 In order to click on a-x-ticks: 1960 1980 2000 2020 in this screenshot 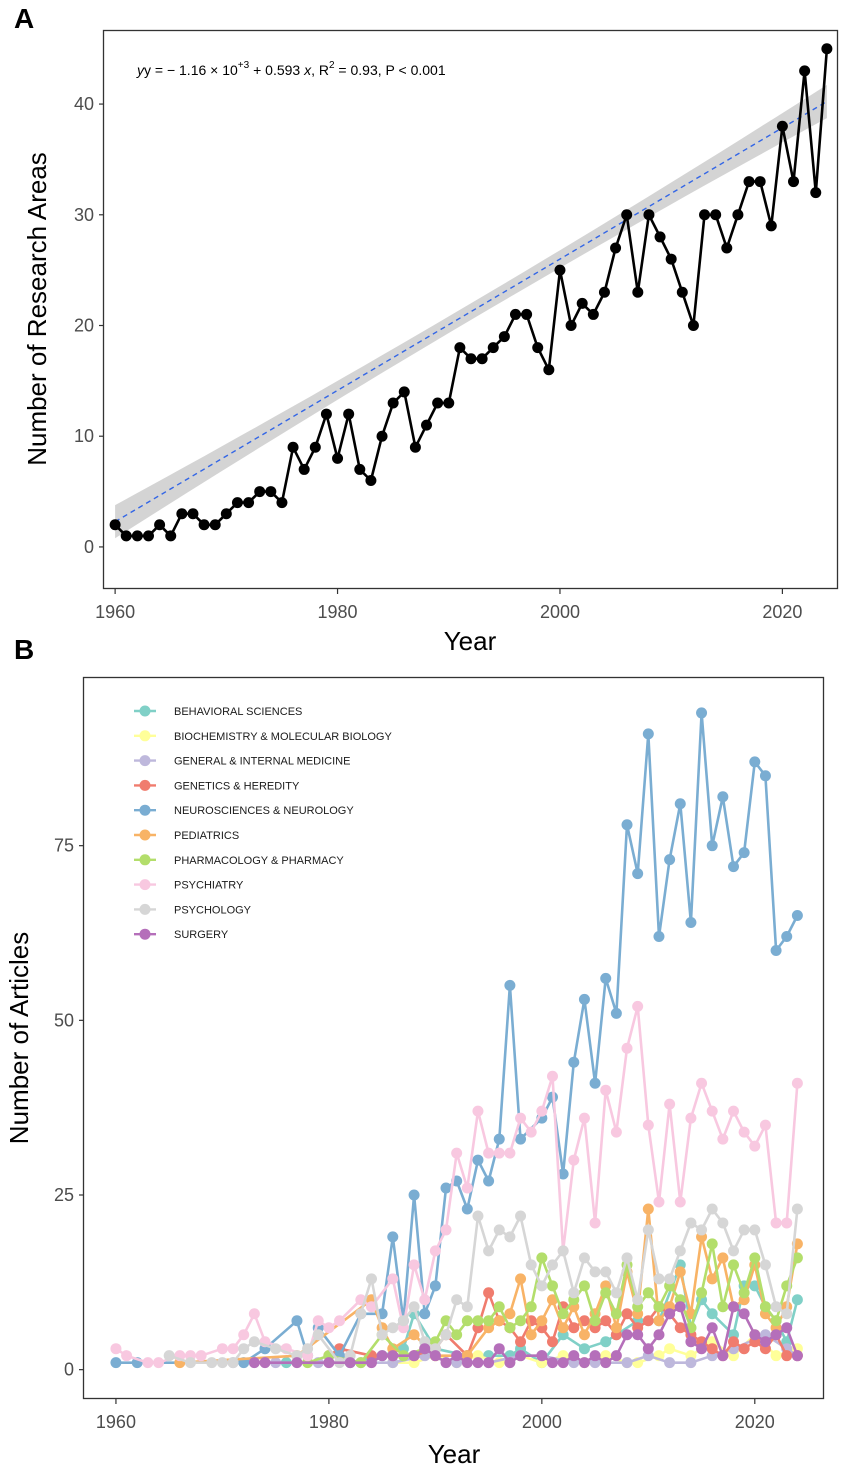, I will do `click(448, 605)`.